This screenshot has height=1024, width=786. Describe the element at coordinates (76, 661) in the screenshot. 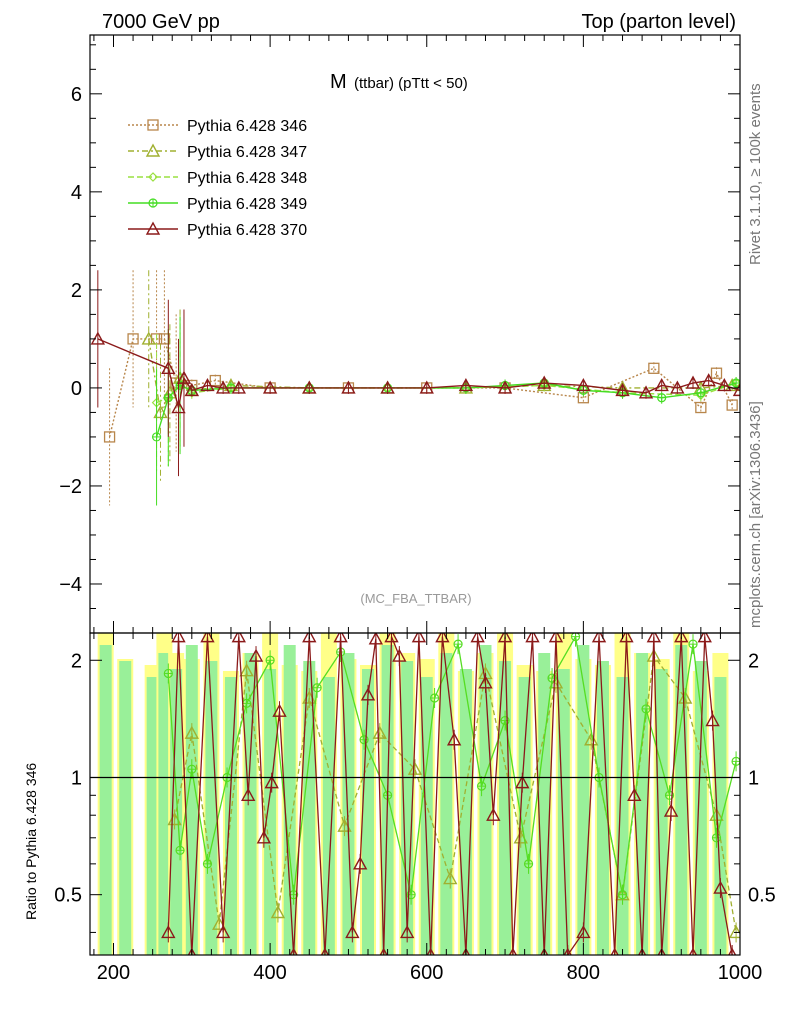

I see `ratio-y-tick-label: 2` at that location.